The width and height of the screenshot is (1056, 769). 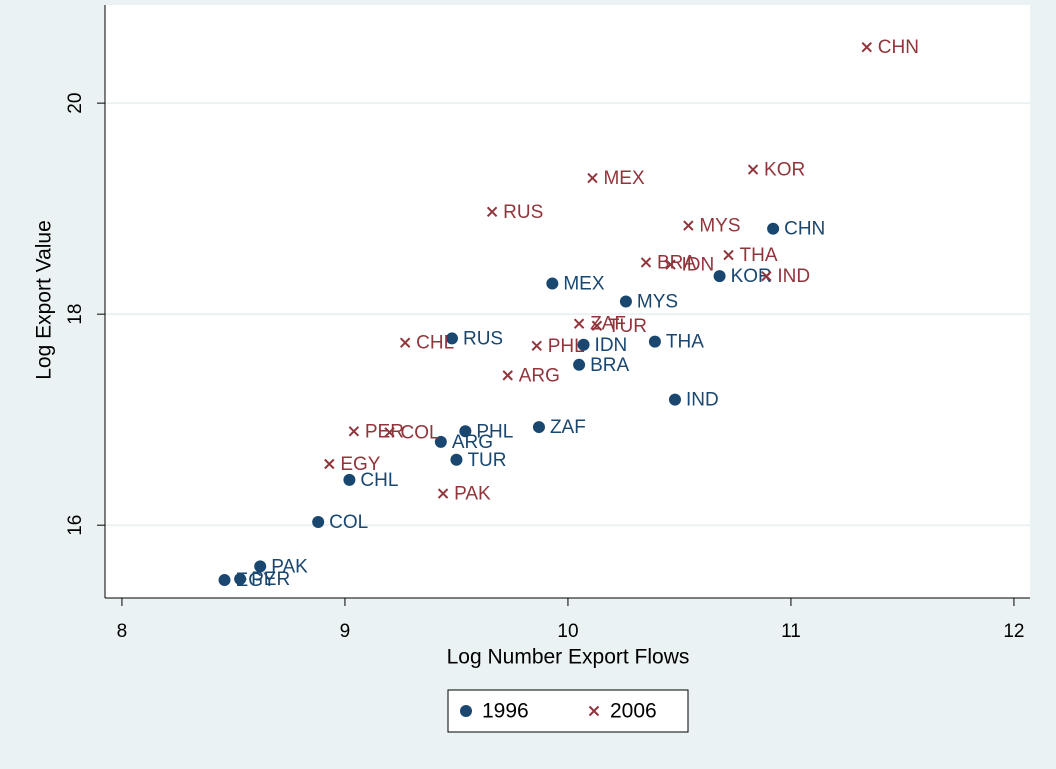 I want to click on x-tick-label: 9, so click(x=345, y=631).